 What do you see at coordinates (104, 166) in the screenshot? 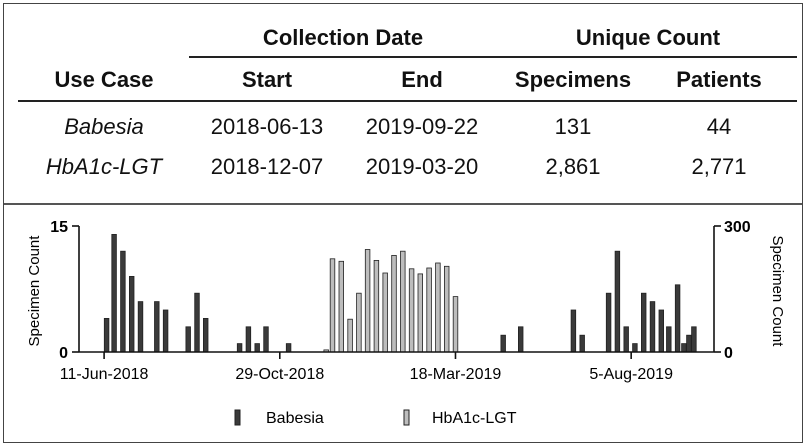
I see `row-hba1c-use-case: HbA1c-LGT` at bounding box center [104, 166].